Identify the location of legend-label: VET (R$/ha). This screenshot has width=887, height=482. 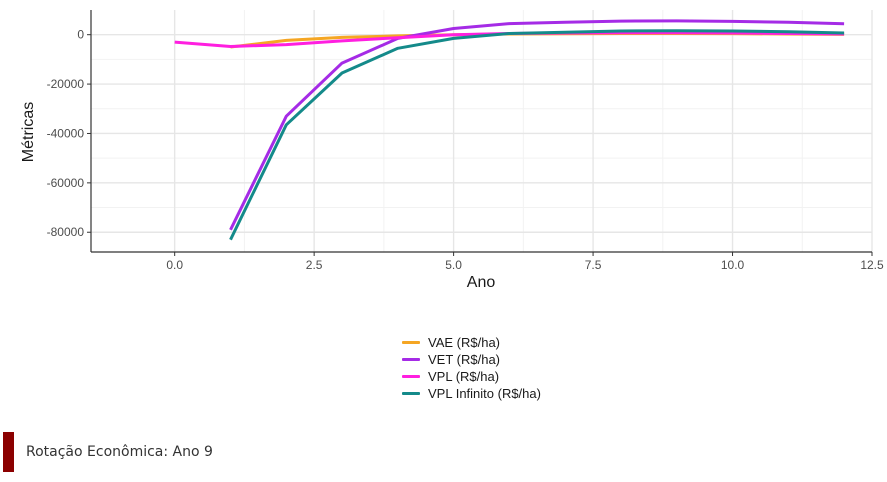
(464, 359).